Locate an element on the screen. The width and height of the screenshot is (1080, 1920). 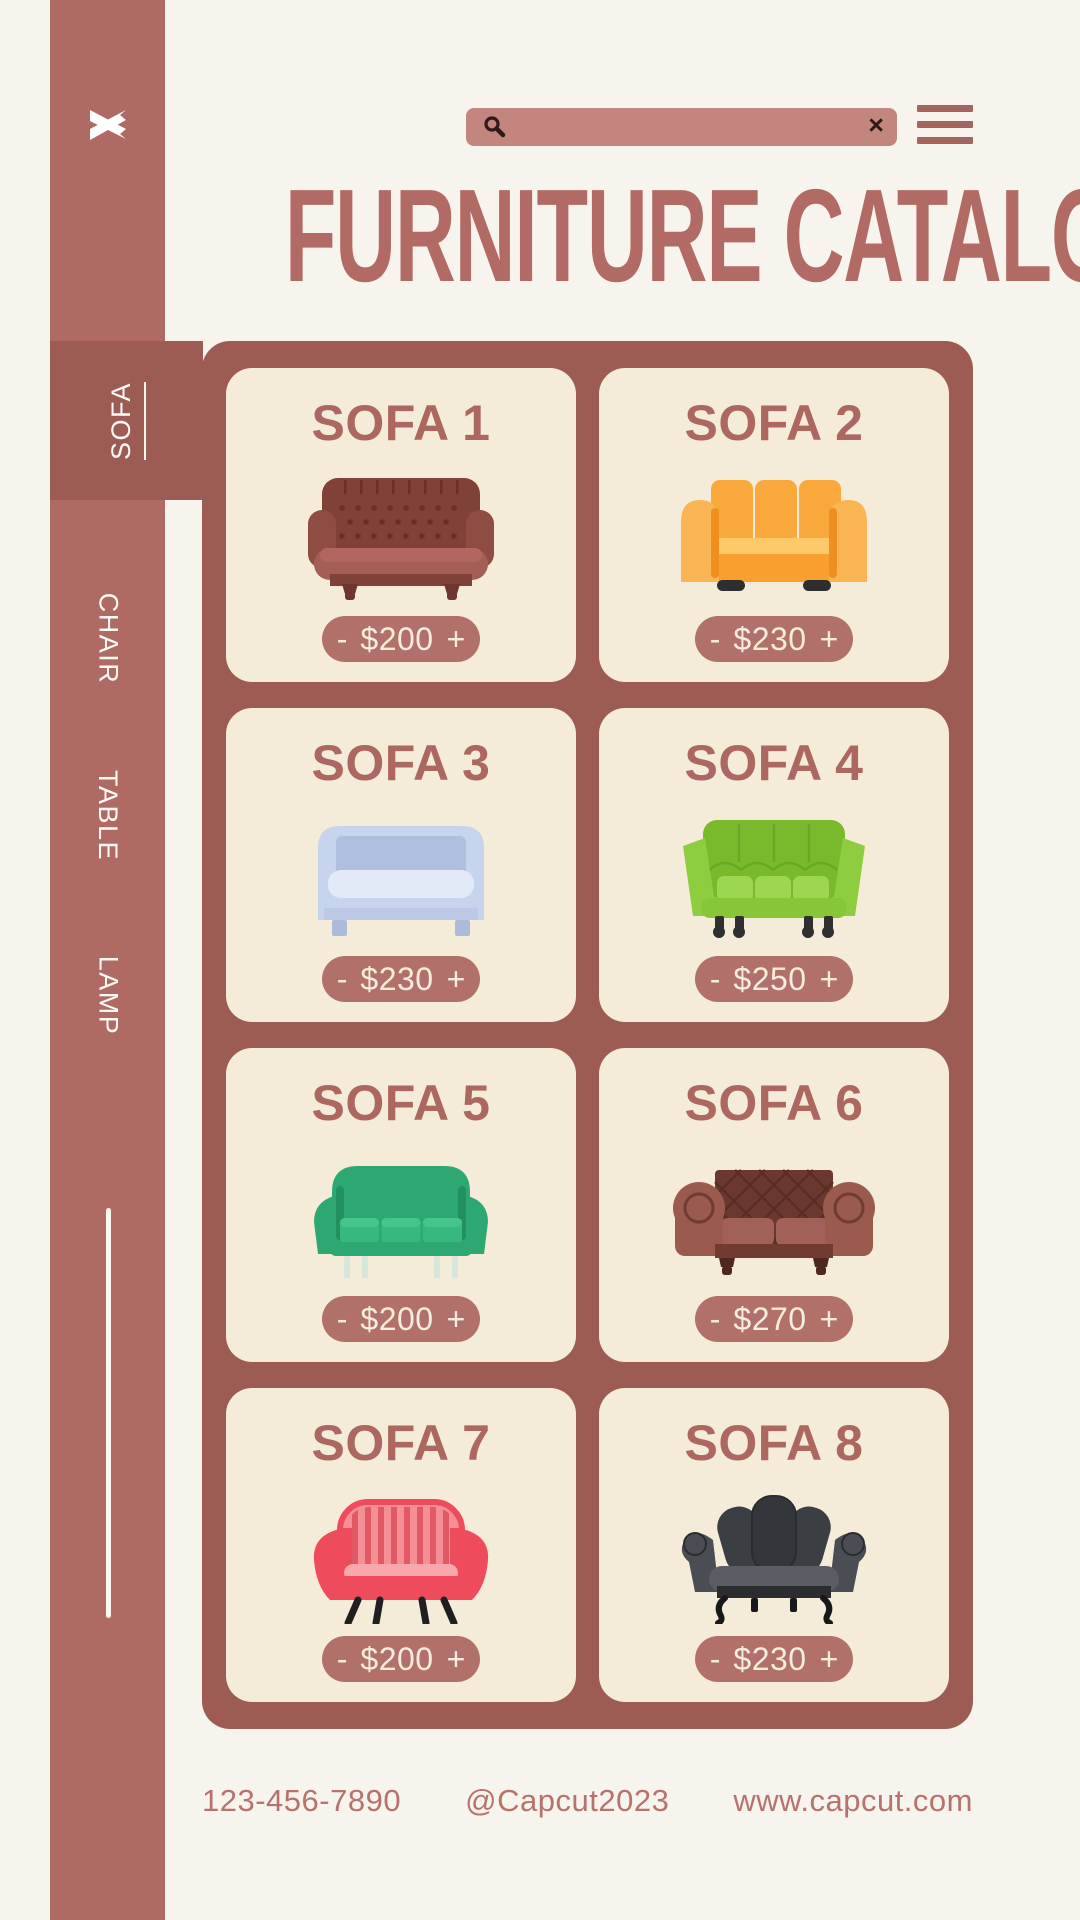
sidebar-item-label: LAMP is located at coordinates (108, 995).